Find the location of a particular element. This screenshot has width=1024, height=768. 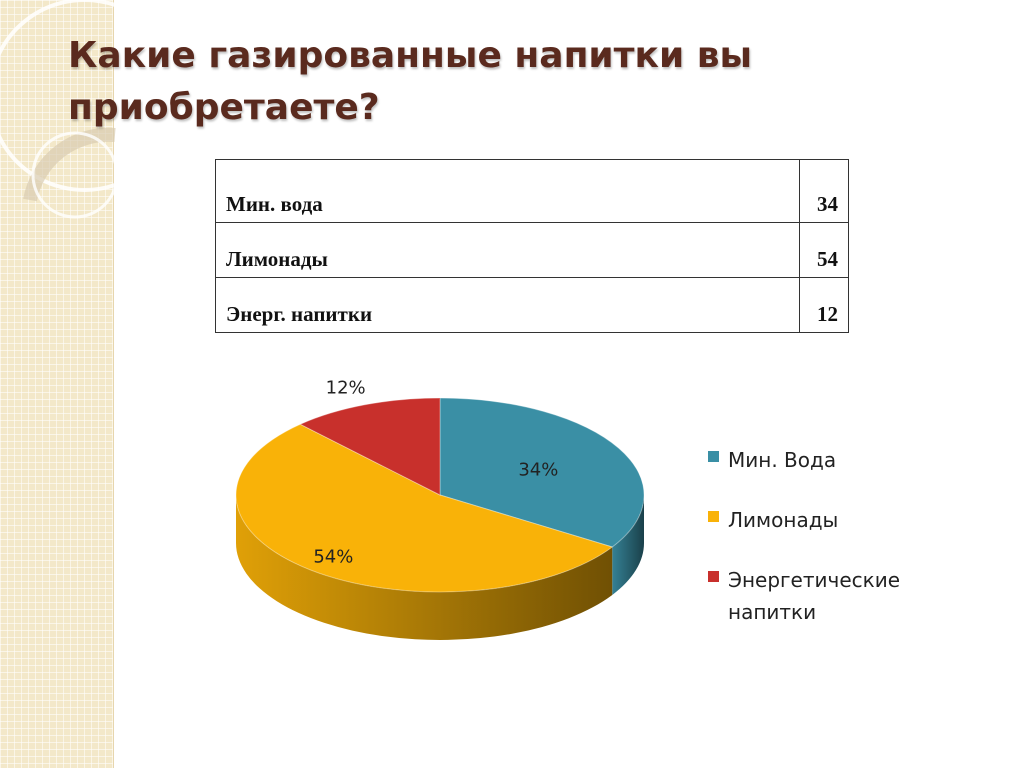

table-cell-value: 54 is located at coordinates (824, 250).